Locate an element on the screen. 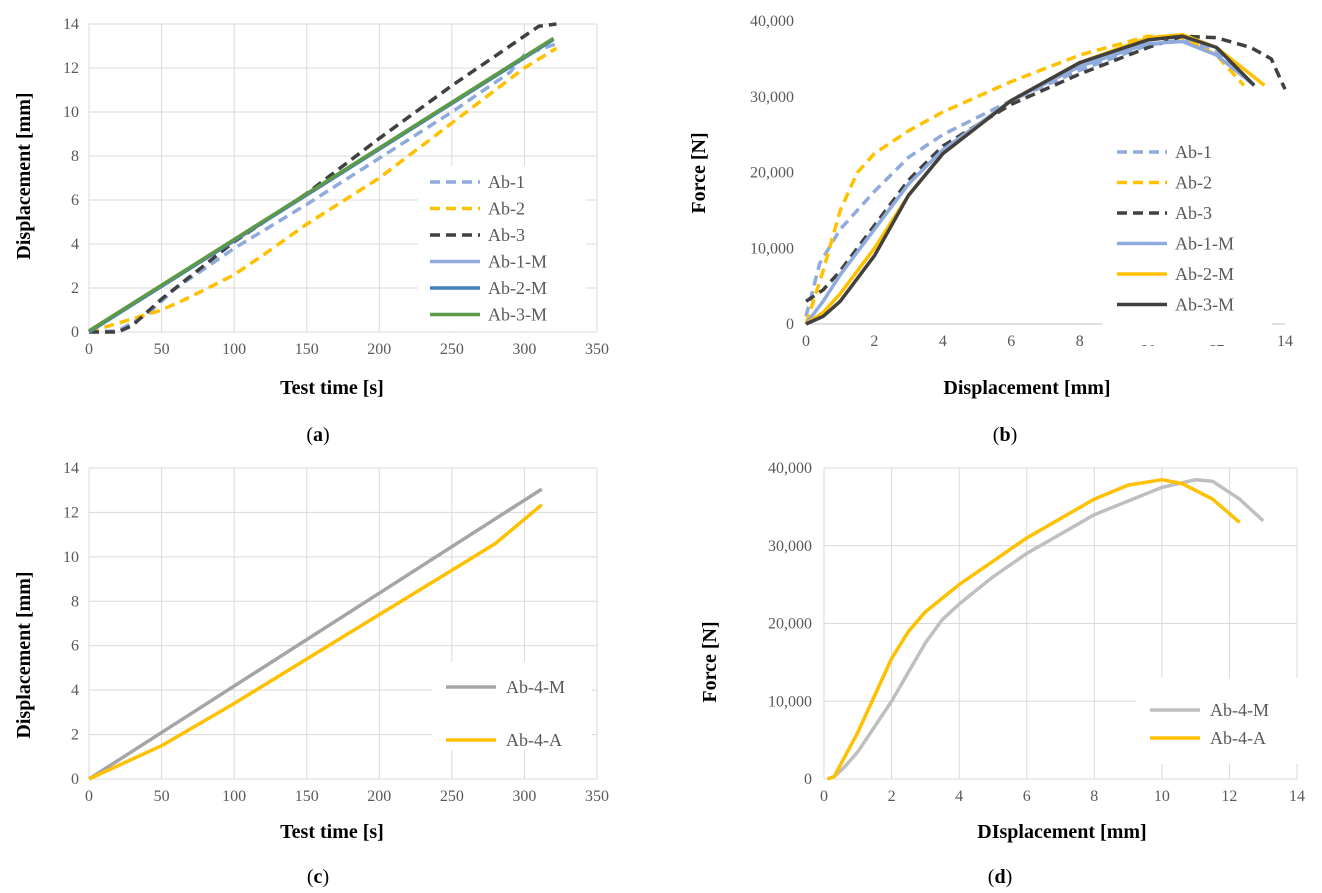  panel-b-ylabel: Force [N] is located at coordinates (699, 172).